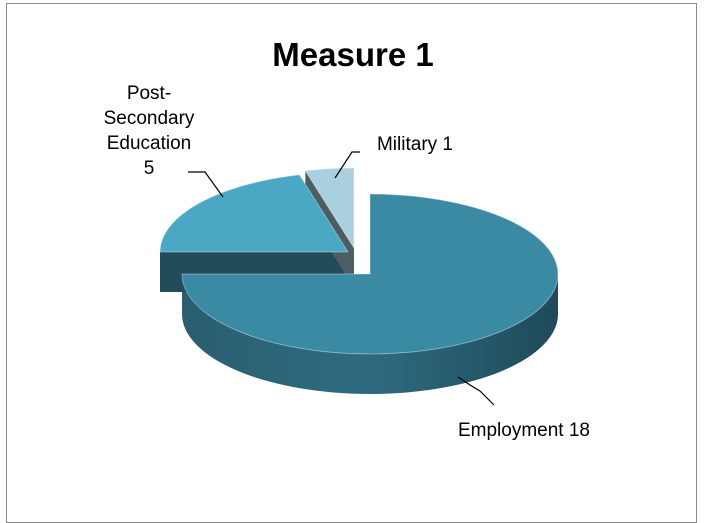 The height and width of the screenshot is (523, 706). What do you see at coordinates (353, 54) in the screenshot?
I see `chart-title: Measure 1` at bounding box center [353, 54].